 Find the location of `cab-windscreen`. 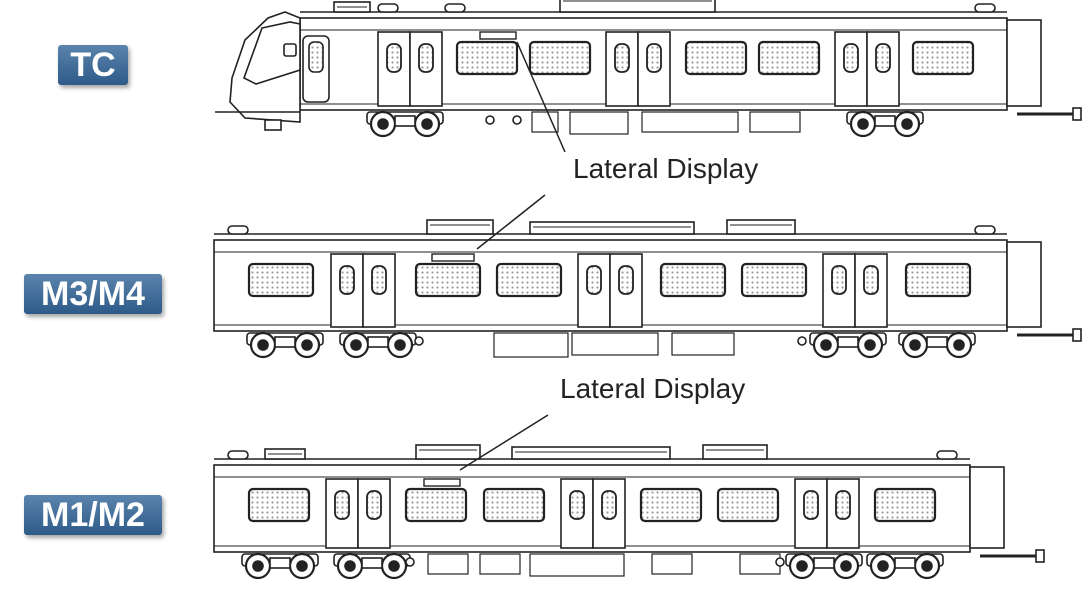

cab-windscreen is located at coordinates (272, 53).